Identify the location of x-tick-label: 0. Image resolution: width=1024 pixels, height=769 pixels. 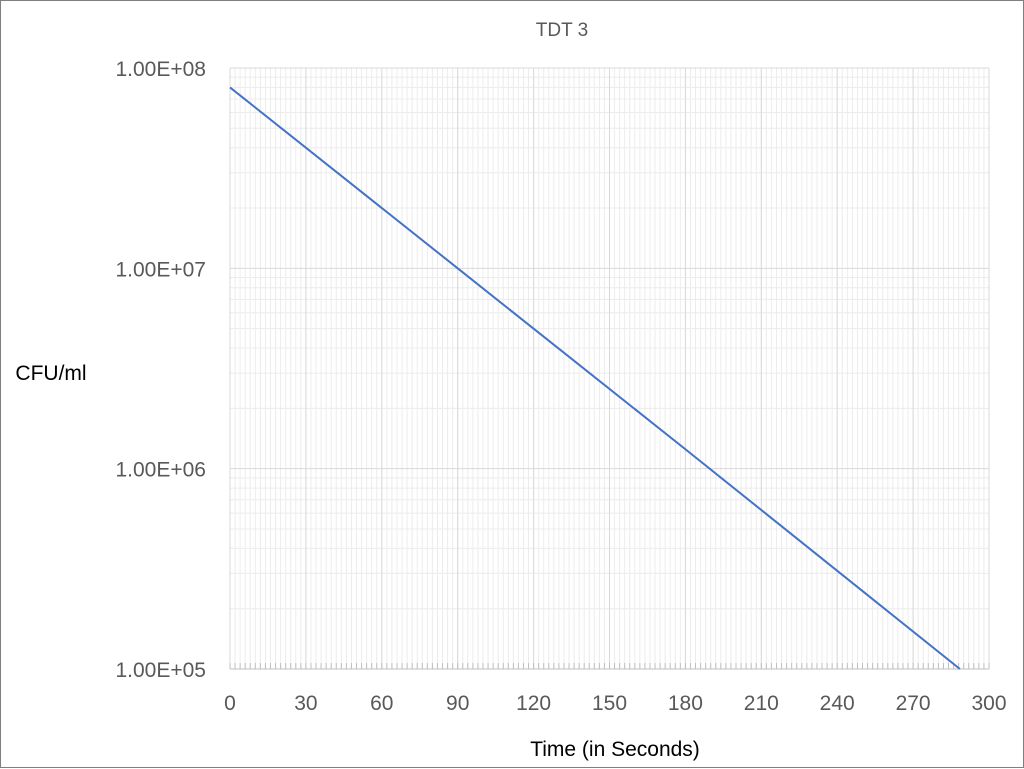
(230, 703).